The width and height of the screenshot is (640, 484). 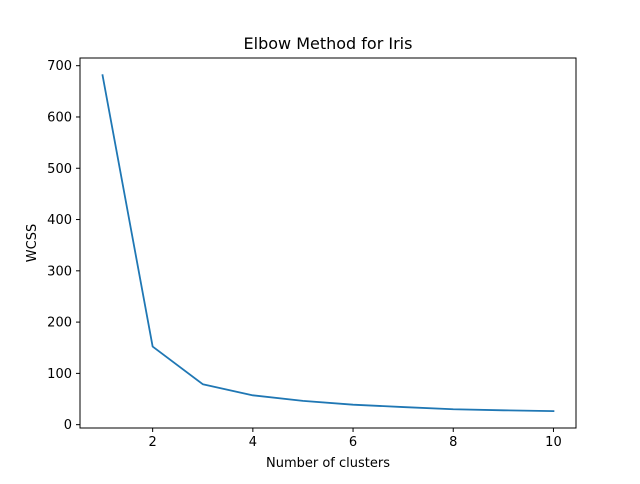 What do you see at coordinates (328, 463) in the screenshot?
I see `x-axis-label: Number of clusters` at bounding box center [328, 463].